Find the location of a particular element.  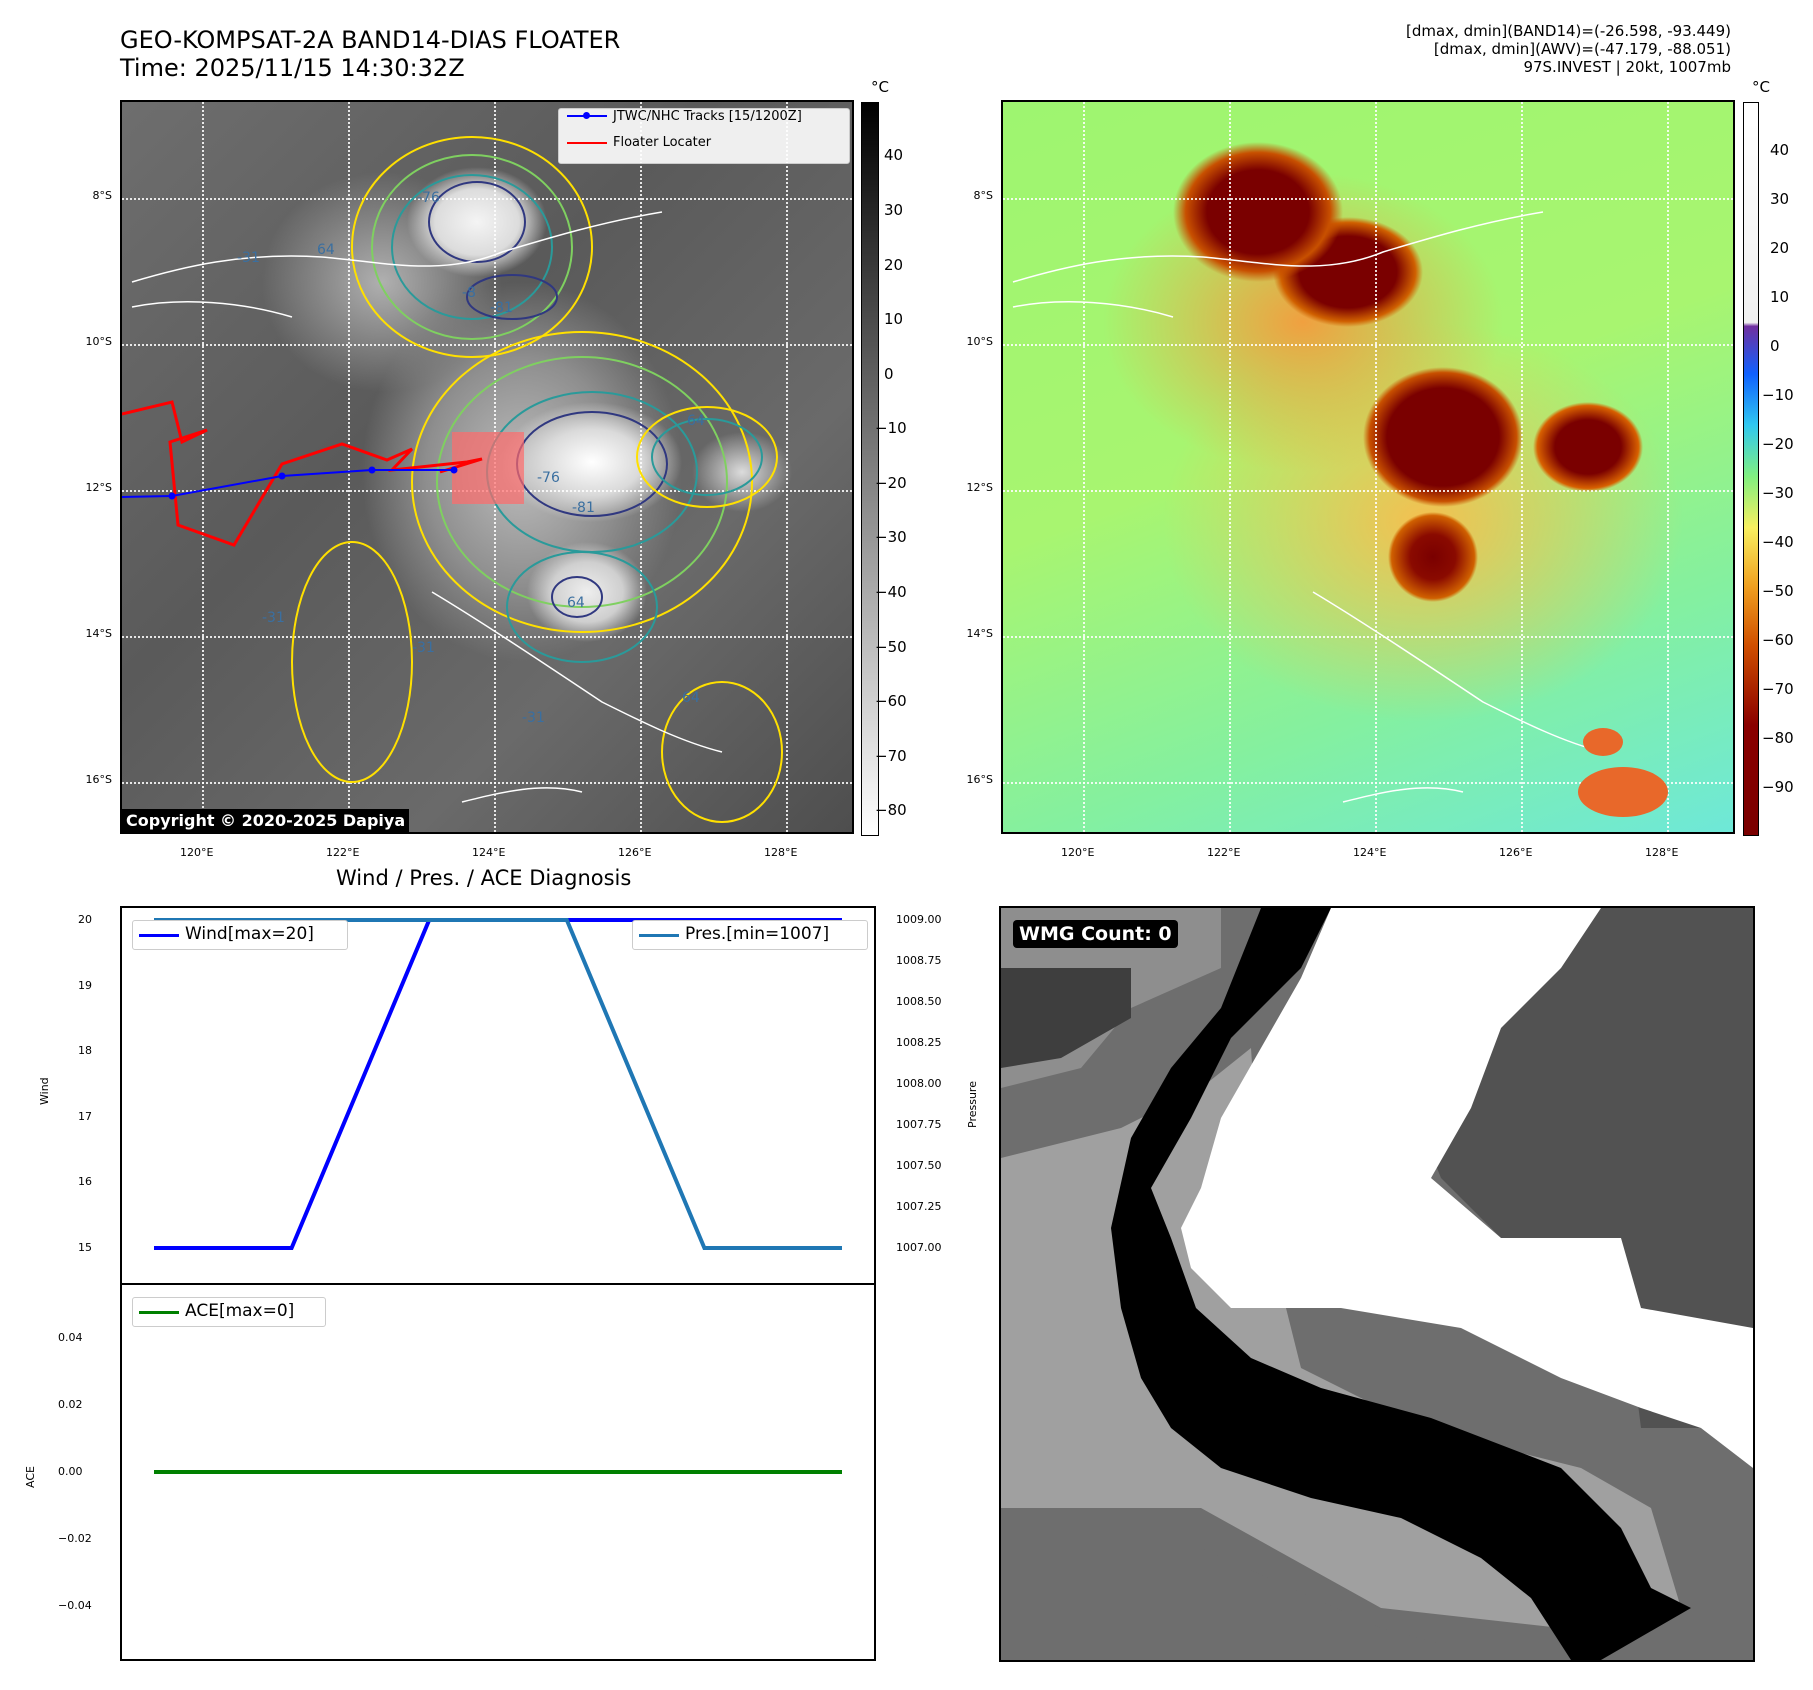

pressure-tick-label: 1008.75 is located at coordinates (919, 960).